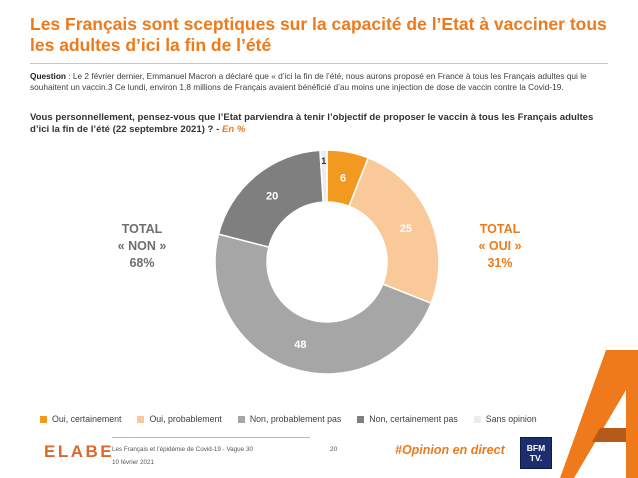 This screenshot has height=478, width=638. What do you see at coordinates (609, 435) in the screenshot?
I see `decorative-a-bar` at bounding box center [609, 435].